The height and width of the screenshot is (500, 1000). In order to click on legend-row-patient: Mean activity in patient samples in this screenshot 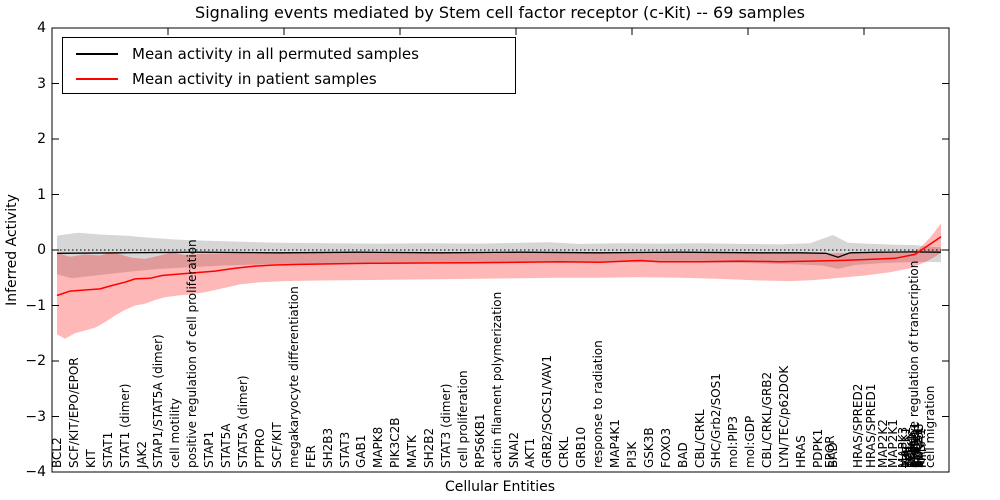, I will do `click(220, 79)`.